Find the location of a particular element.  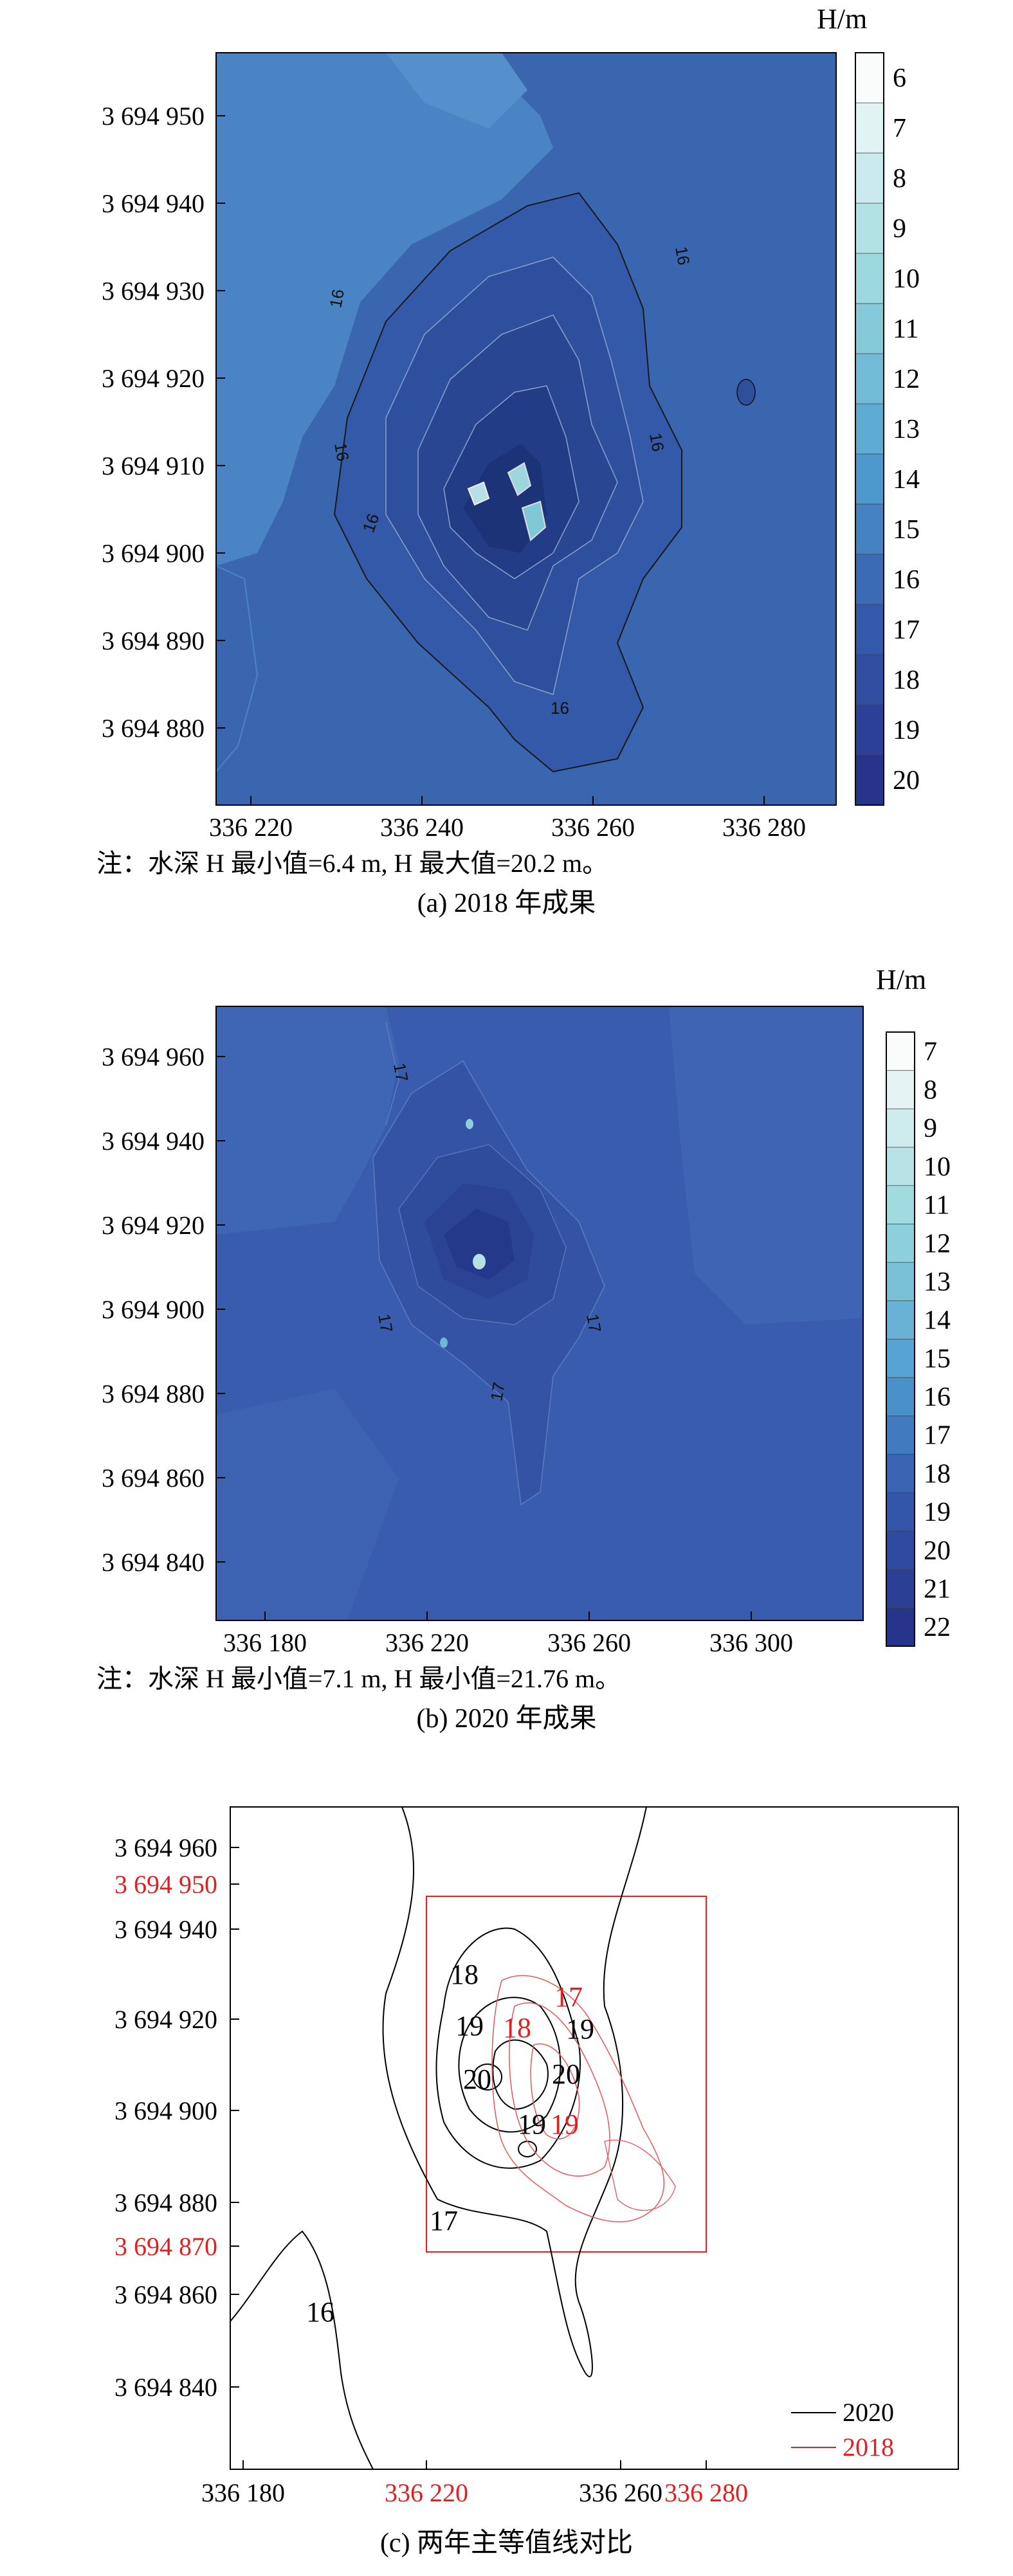

panel-b-colorbar-label: 9 is located at coordinates (930, 1128).